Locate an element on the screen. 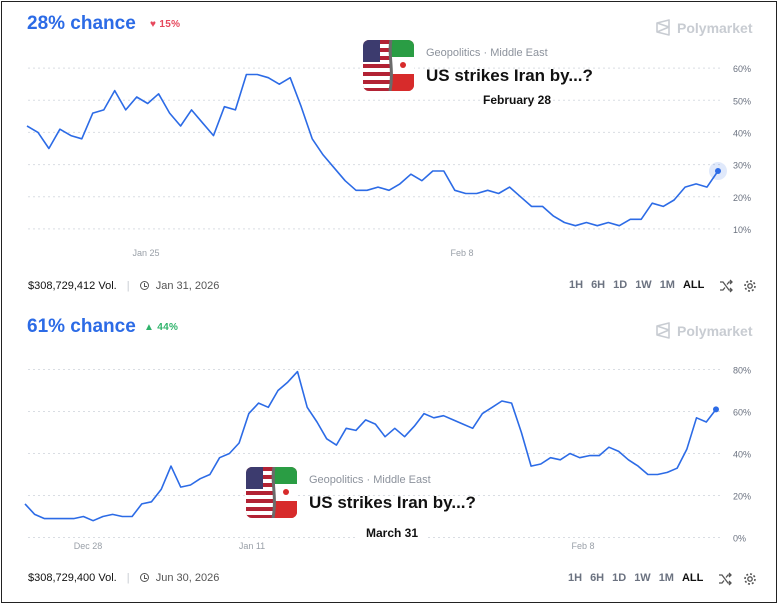 This screenshot has height=606, width=780. x-tick-label: Jan 11 is located at coordinates (252, 546).